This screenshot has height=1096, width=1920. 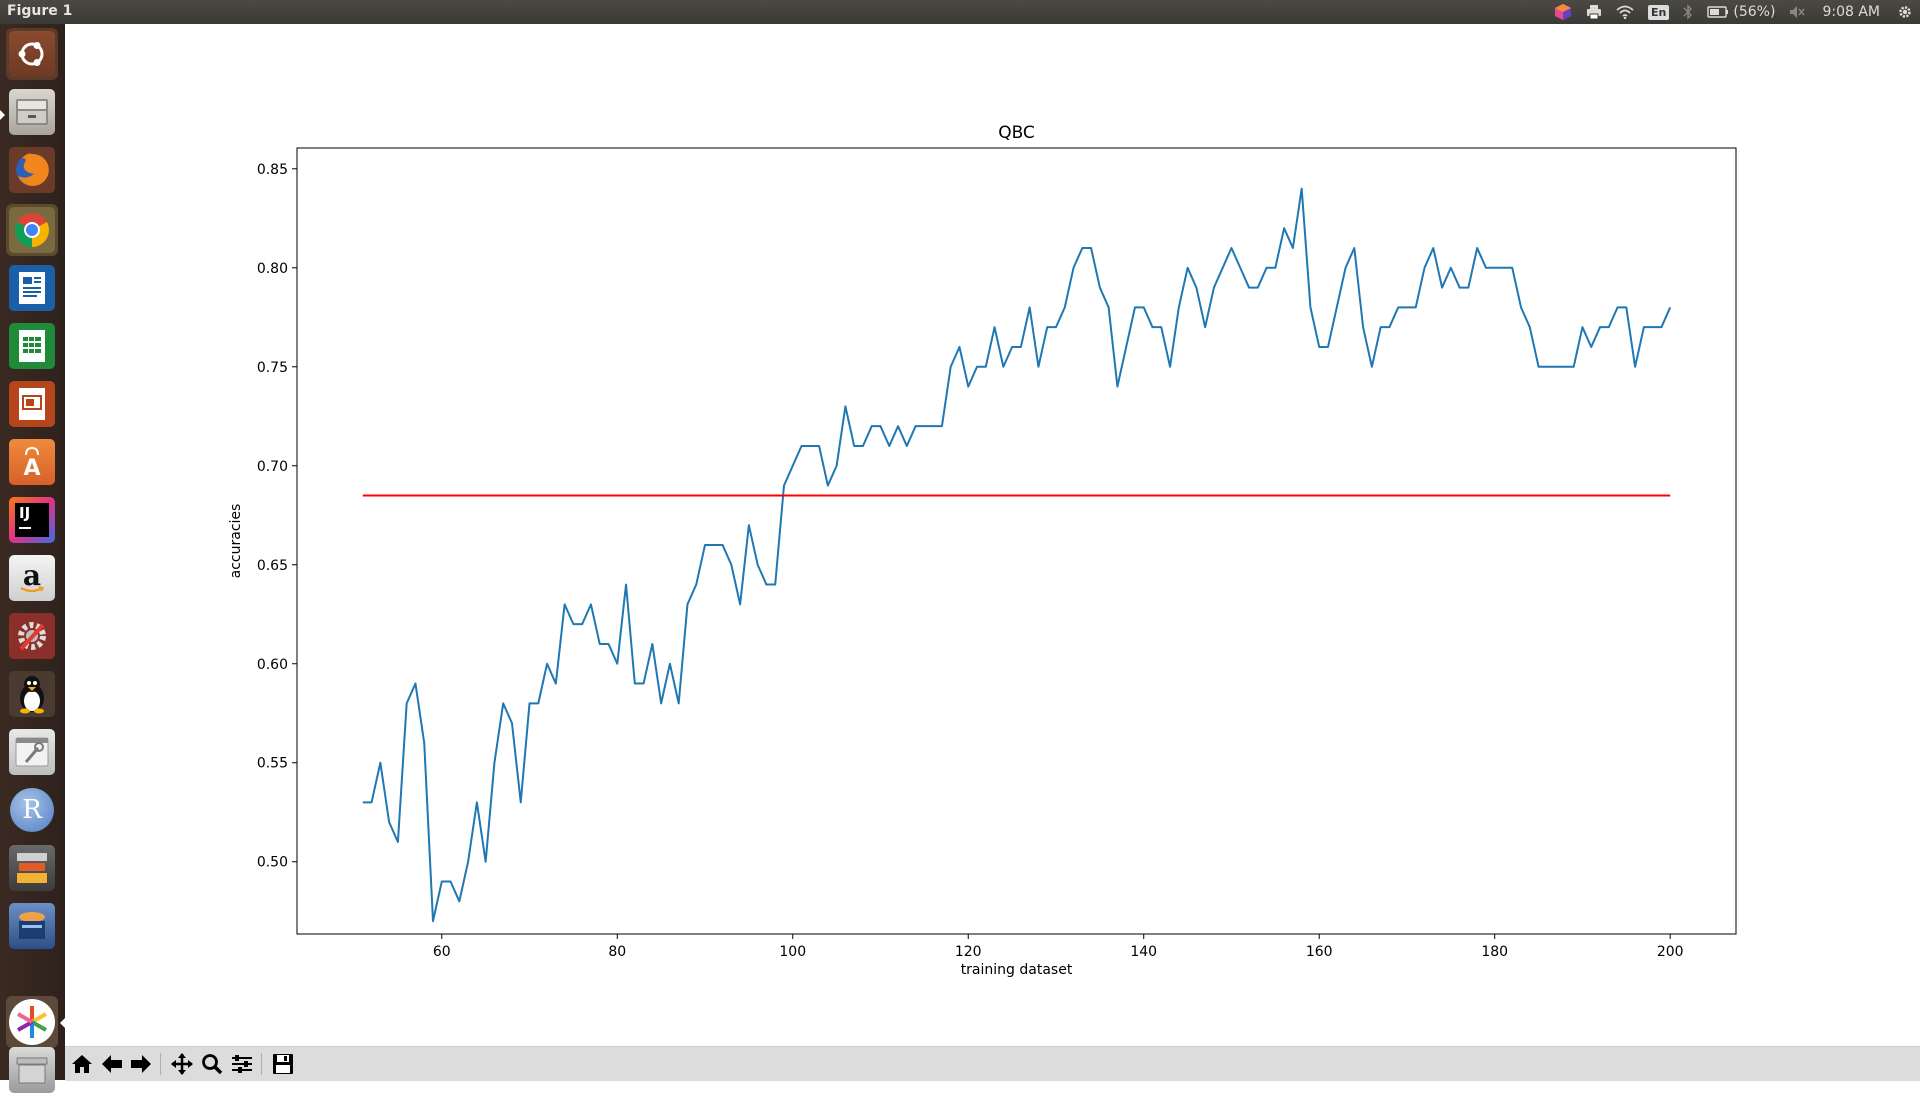 I want to click on x-tick-label: 160, so click(x=1319, y=952).